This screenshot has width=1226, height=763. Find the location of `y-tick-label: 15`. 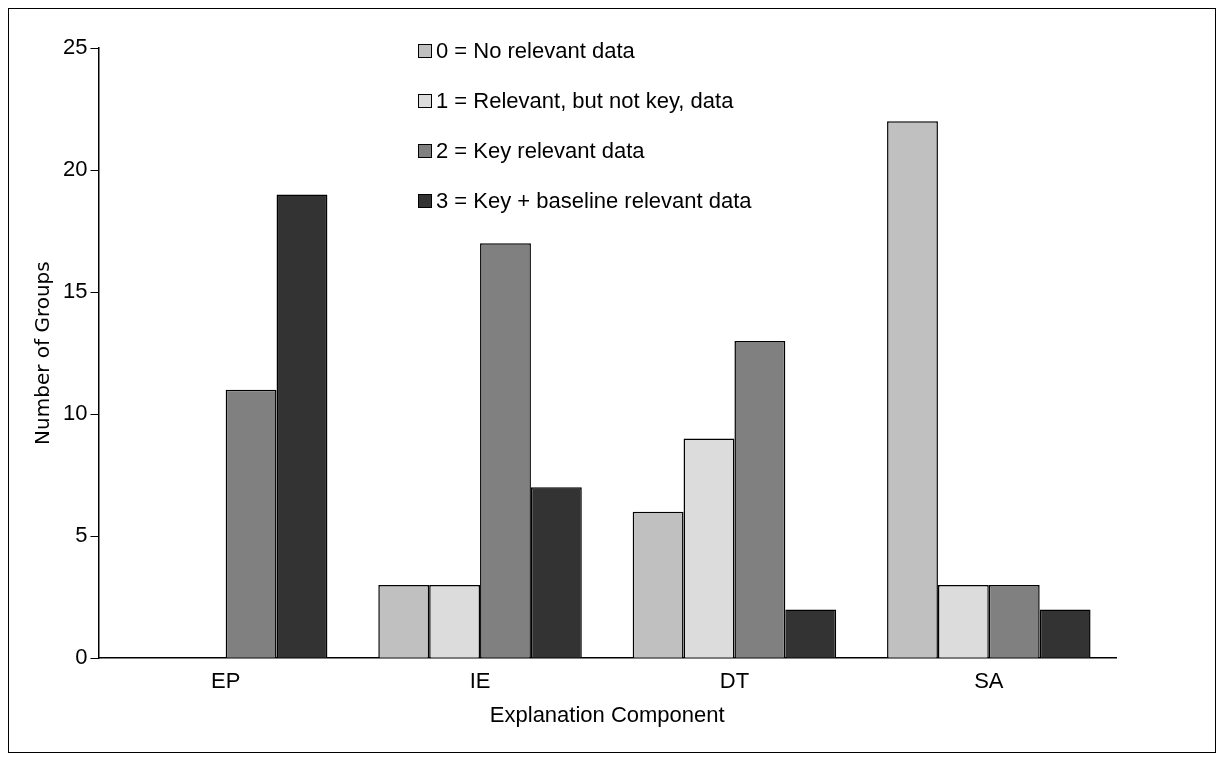

y-tick-label: 15 is located at coordinates (75, 291).